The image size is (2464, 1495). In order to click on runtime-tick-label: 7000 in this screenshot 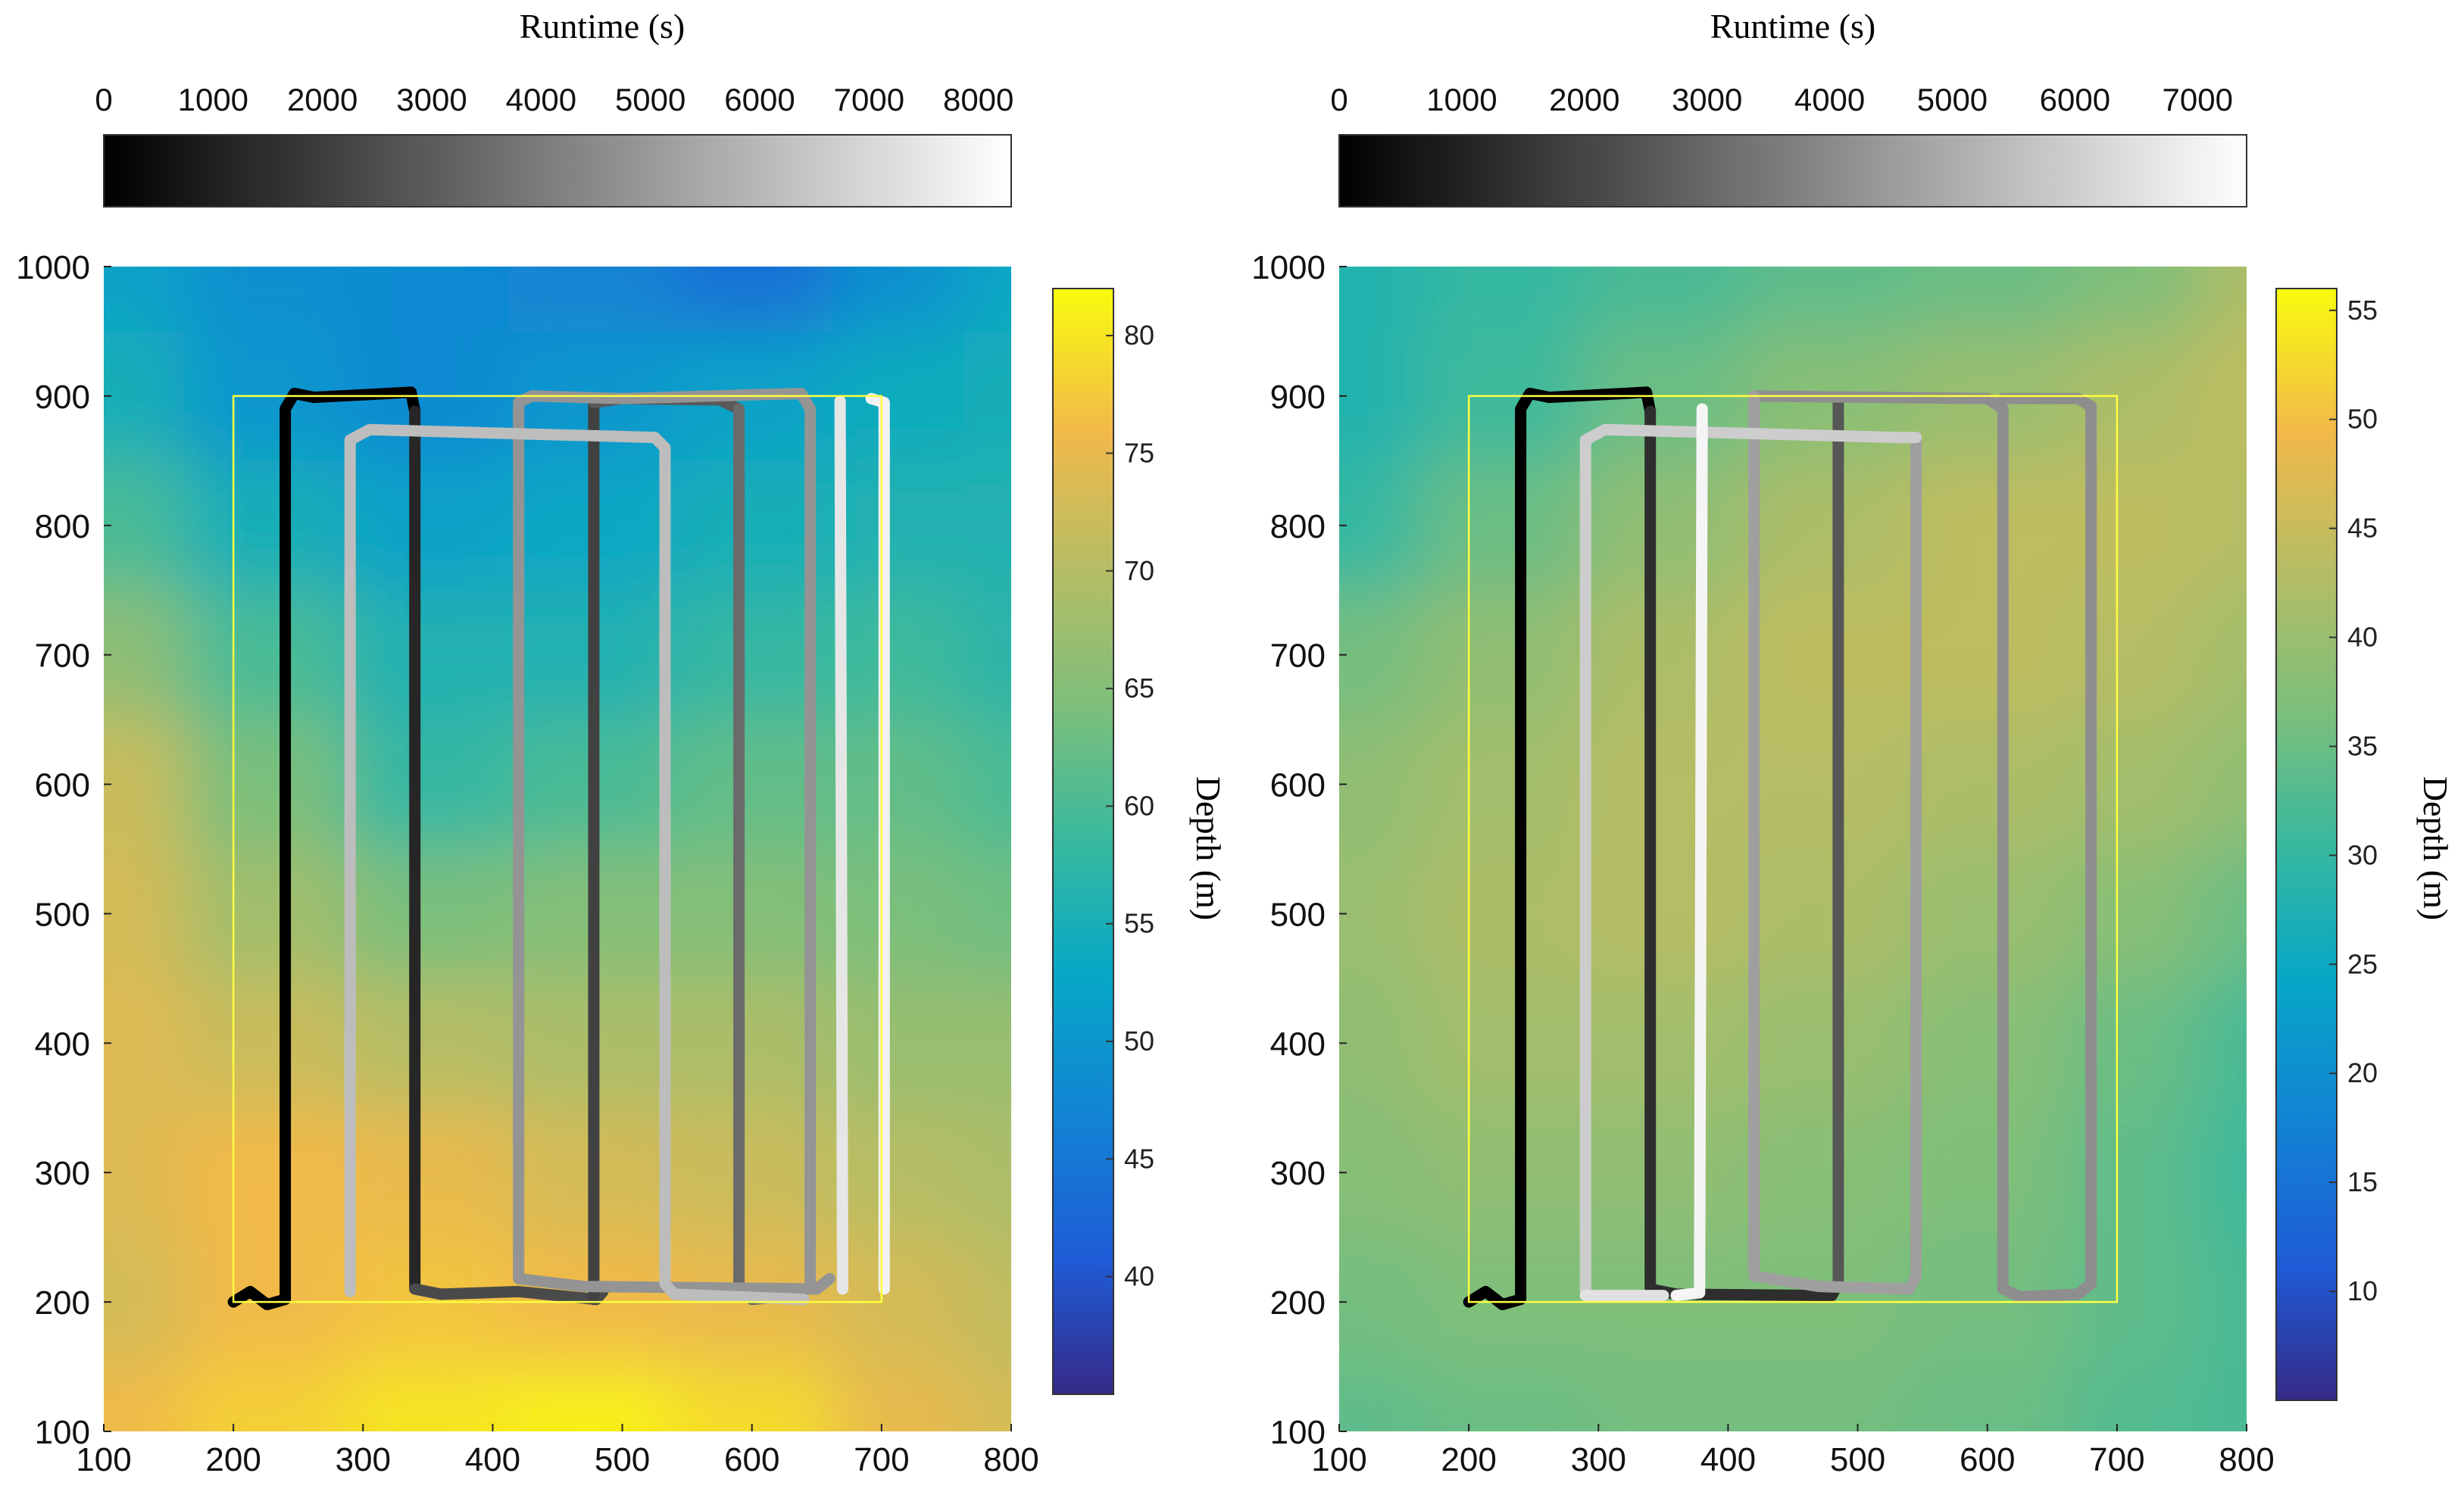, I will do `click(2198, 100)`.